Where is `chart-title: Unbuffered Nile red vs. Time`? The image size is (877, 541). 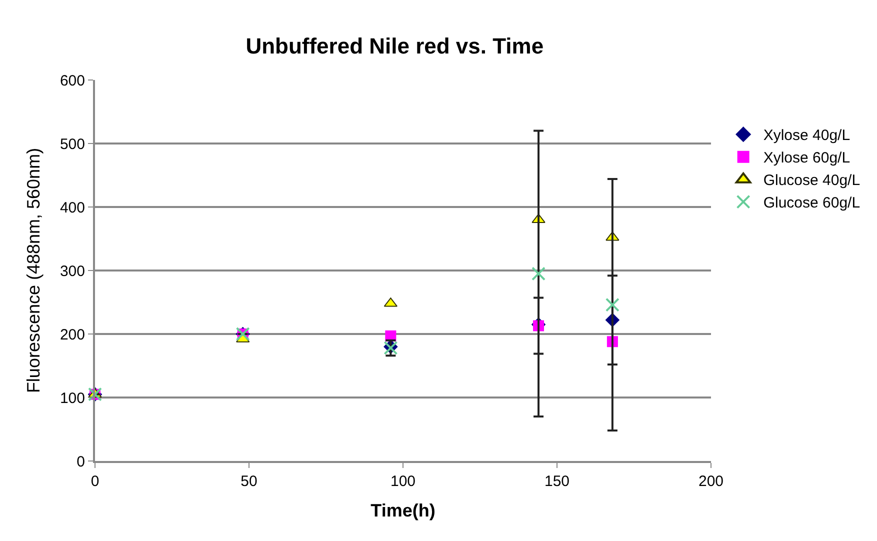
chart-title: Unbuffered Nile red vs. Time is located at coordinates (395, 45).